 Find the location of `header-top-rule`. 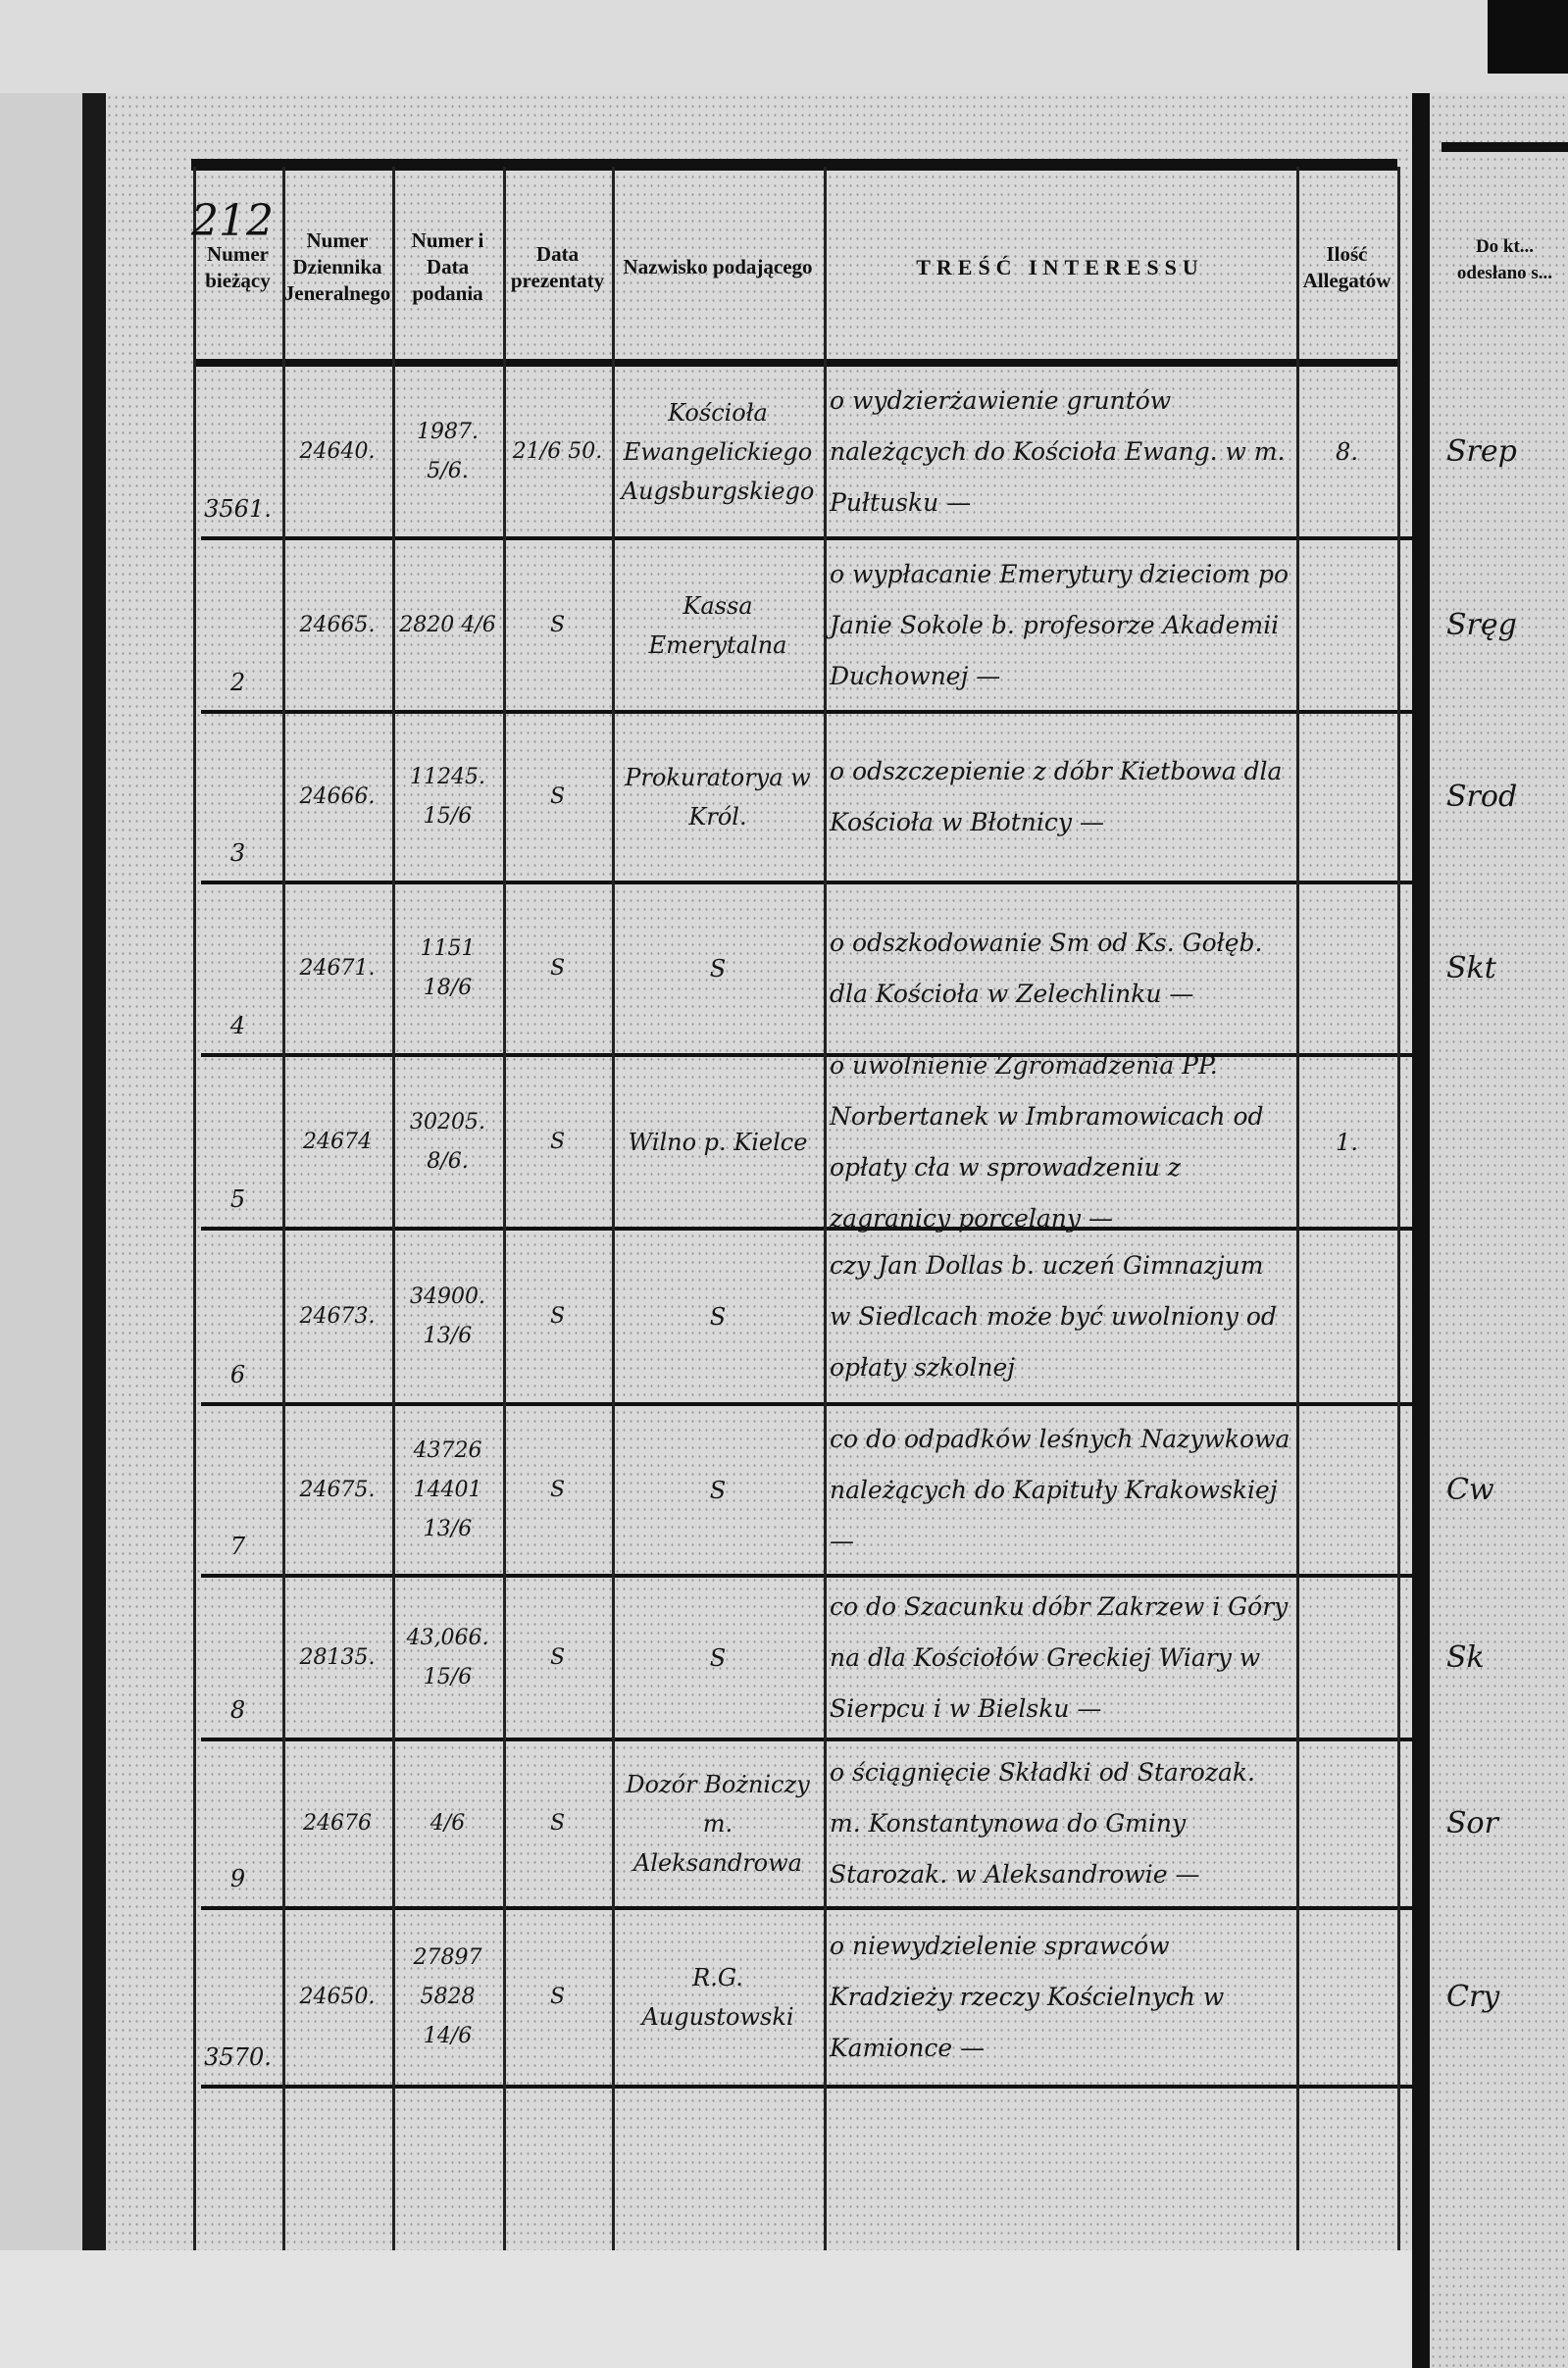

header-top-rule is located at coordinates (794, 165).